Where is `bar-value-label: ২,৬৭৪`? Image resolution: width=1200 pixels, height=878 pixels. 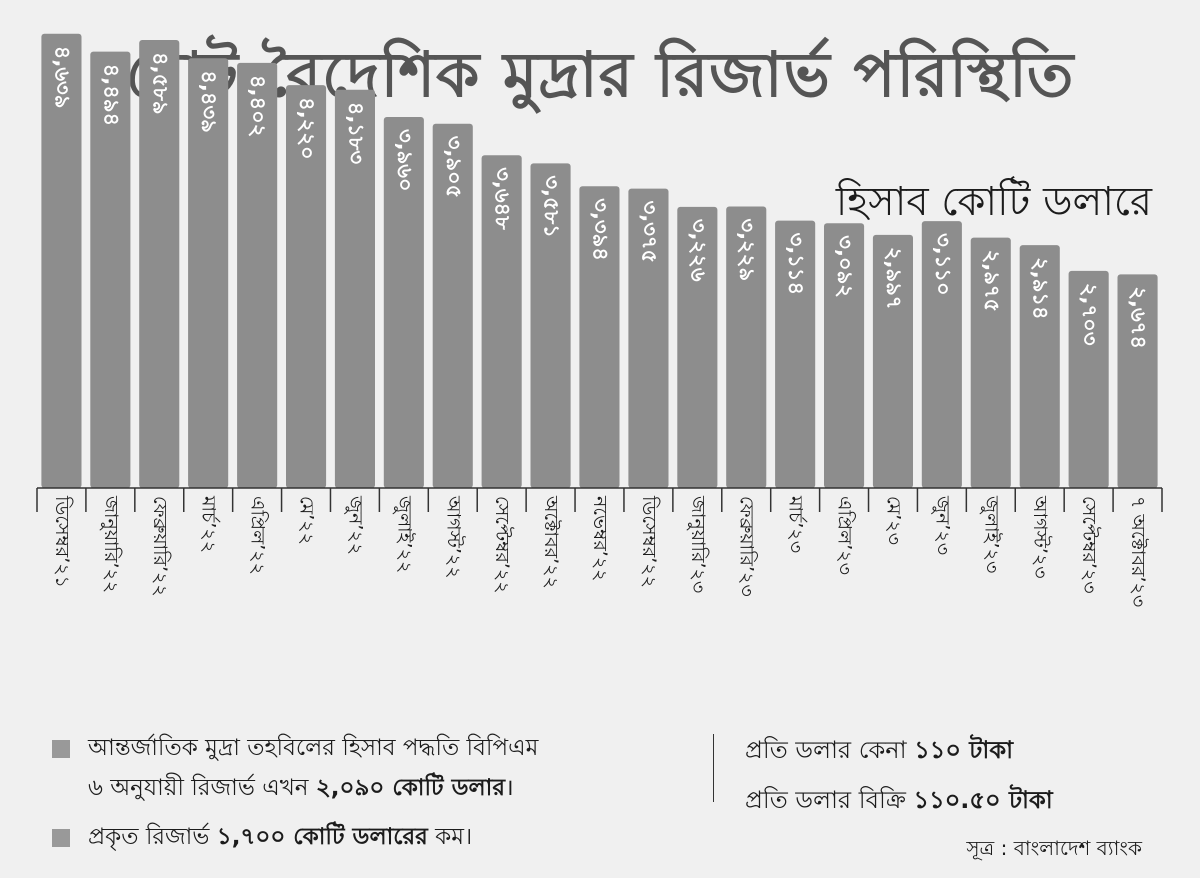
bar-value-label: ২,৬৭৪ is located at coordinates (1139, 317).